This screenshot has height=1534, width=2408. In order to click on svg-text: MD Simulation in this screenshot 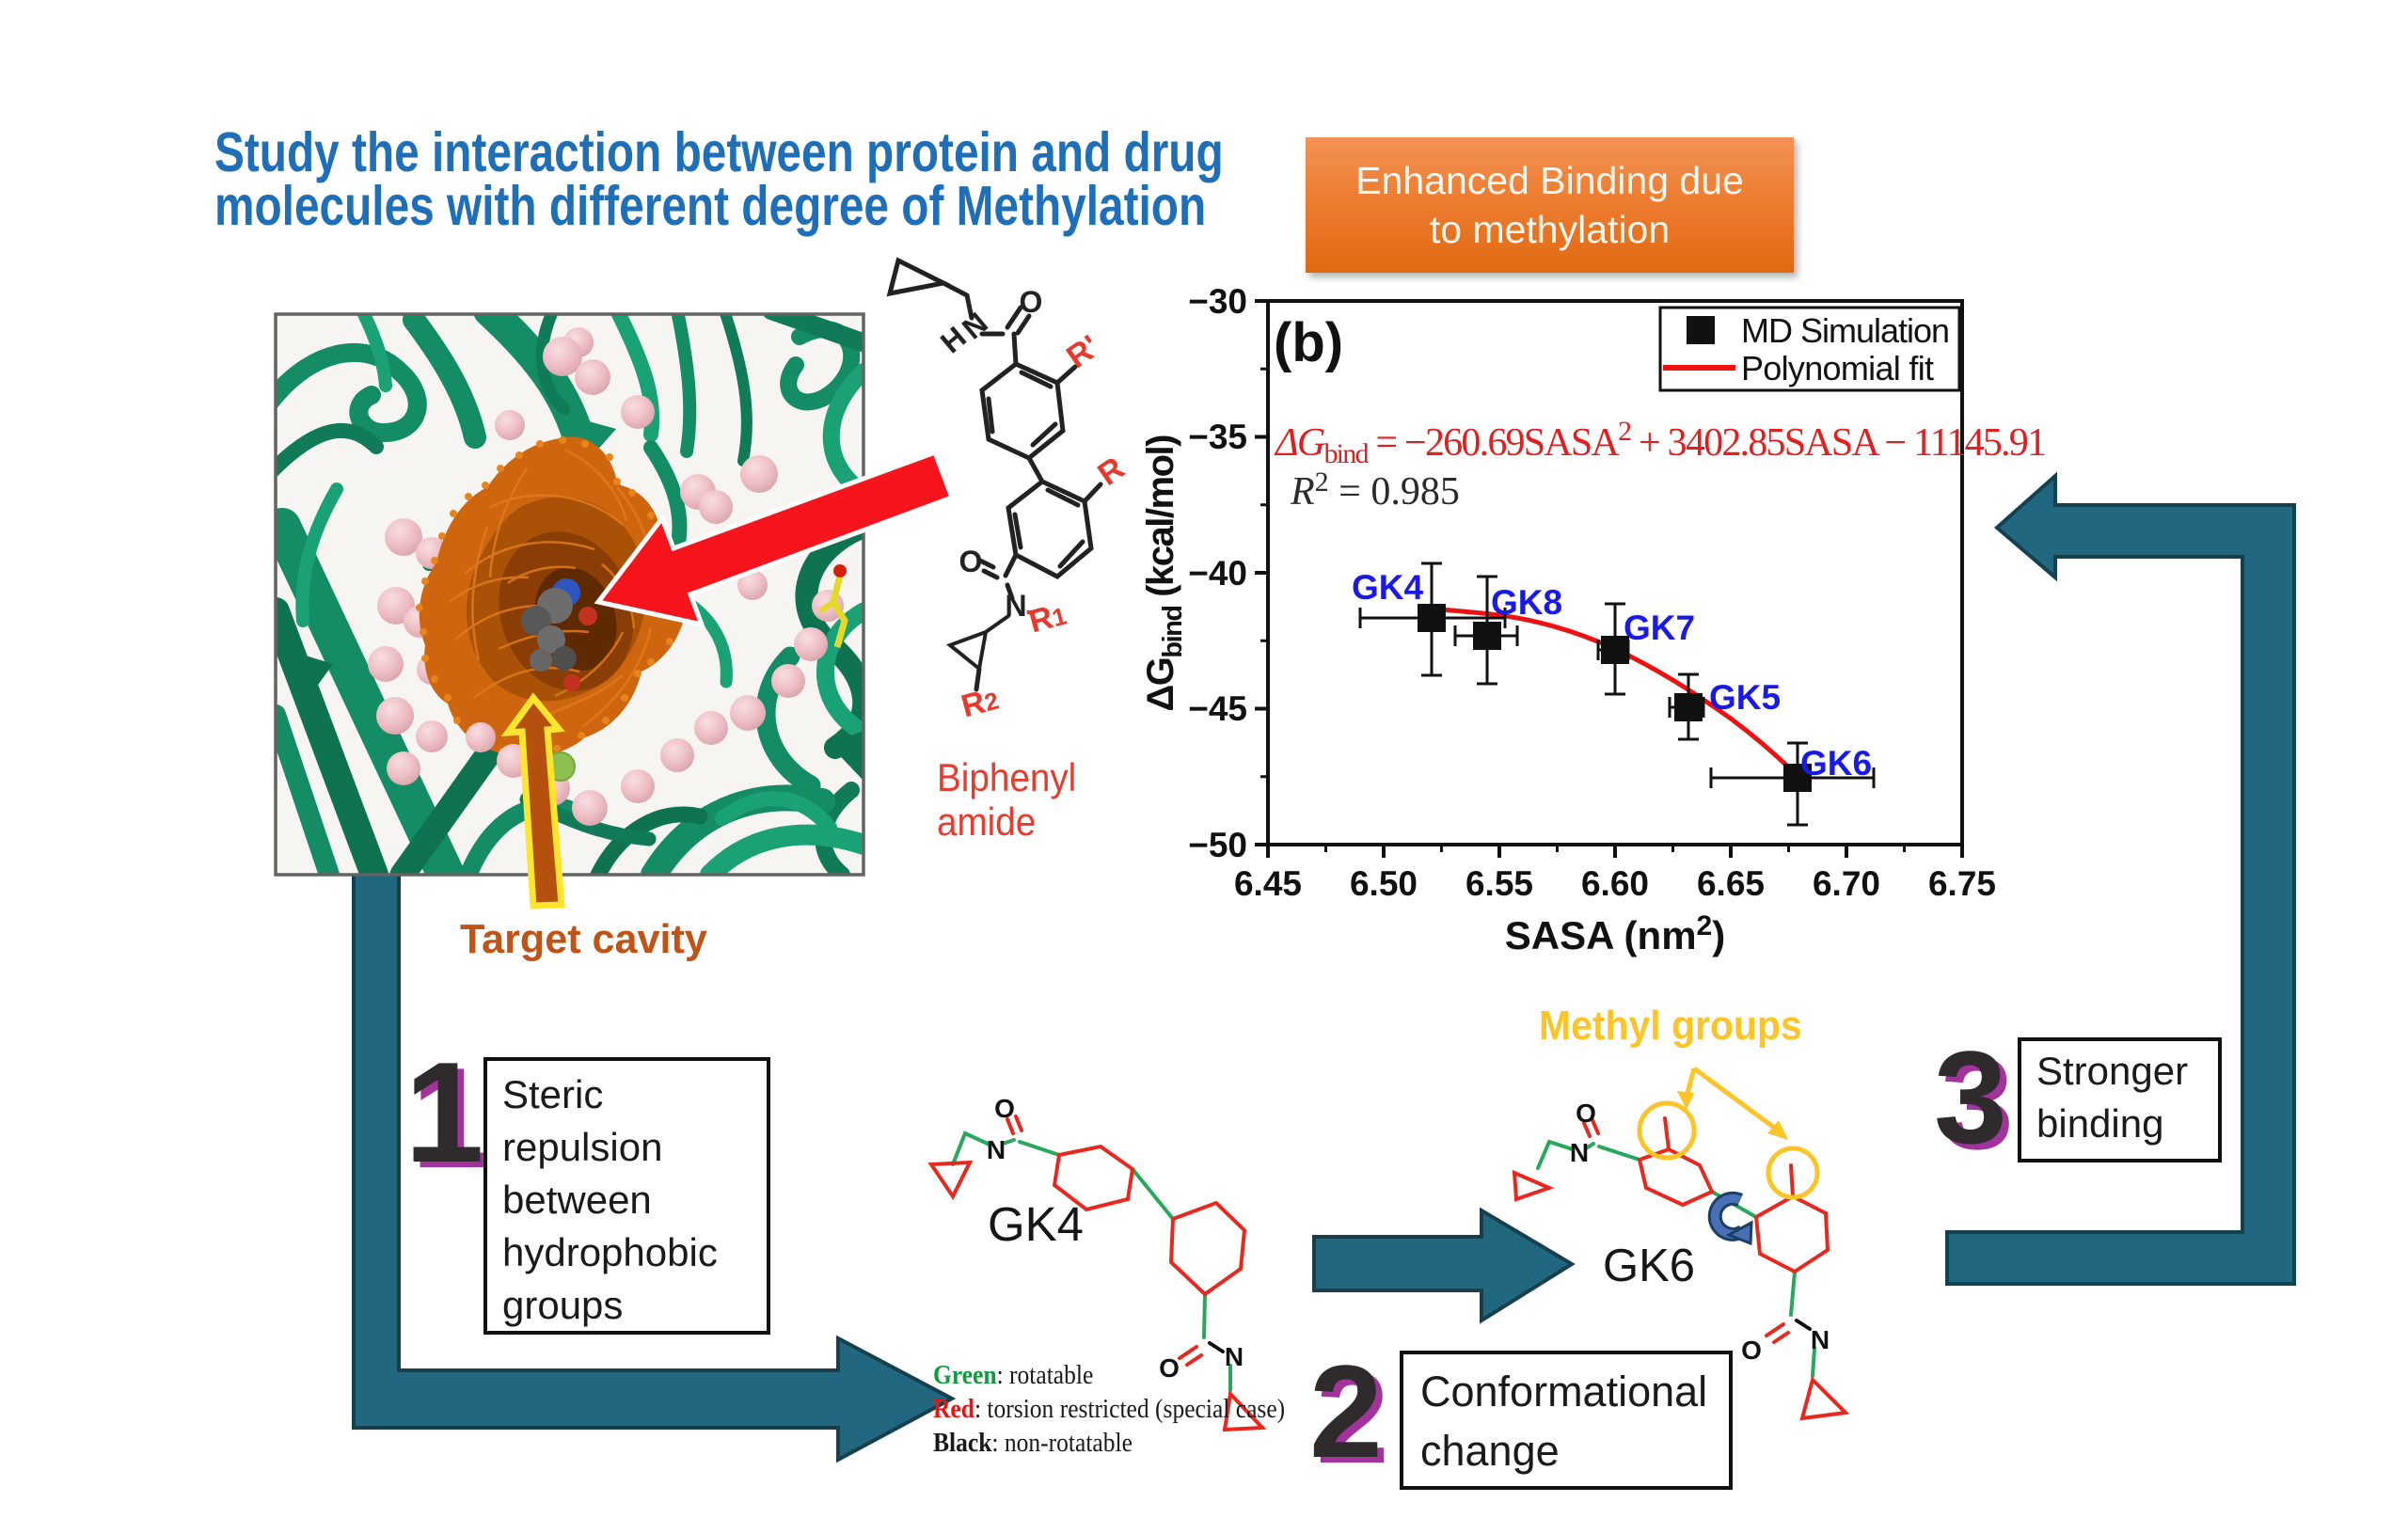, I will do `click(1846, 330)`.